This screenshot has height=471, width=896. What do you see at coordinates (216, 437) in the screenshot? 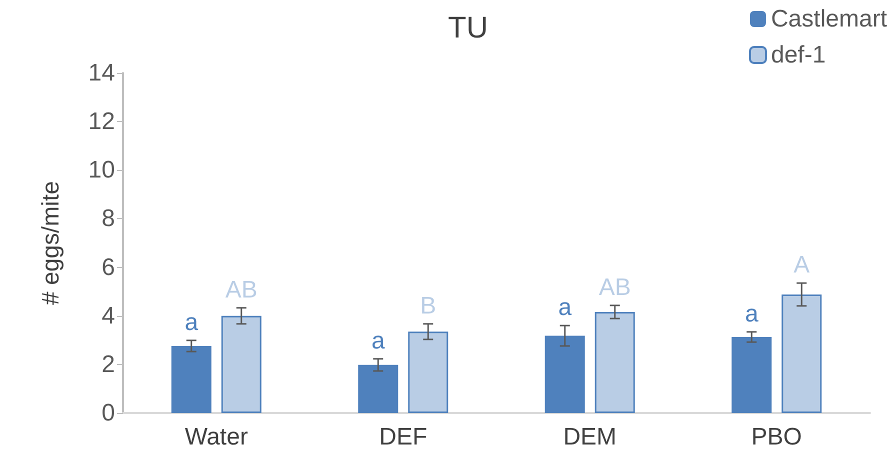
I see `x-tick-label: Water` at bounding box center [216, 437].